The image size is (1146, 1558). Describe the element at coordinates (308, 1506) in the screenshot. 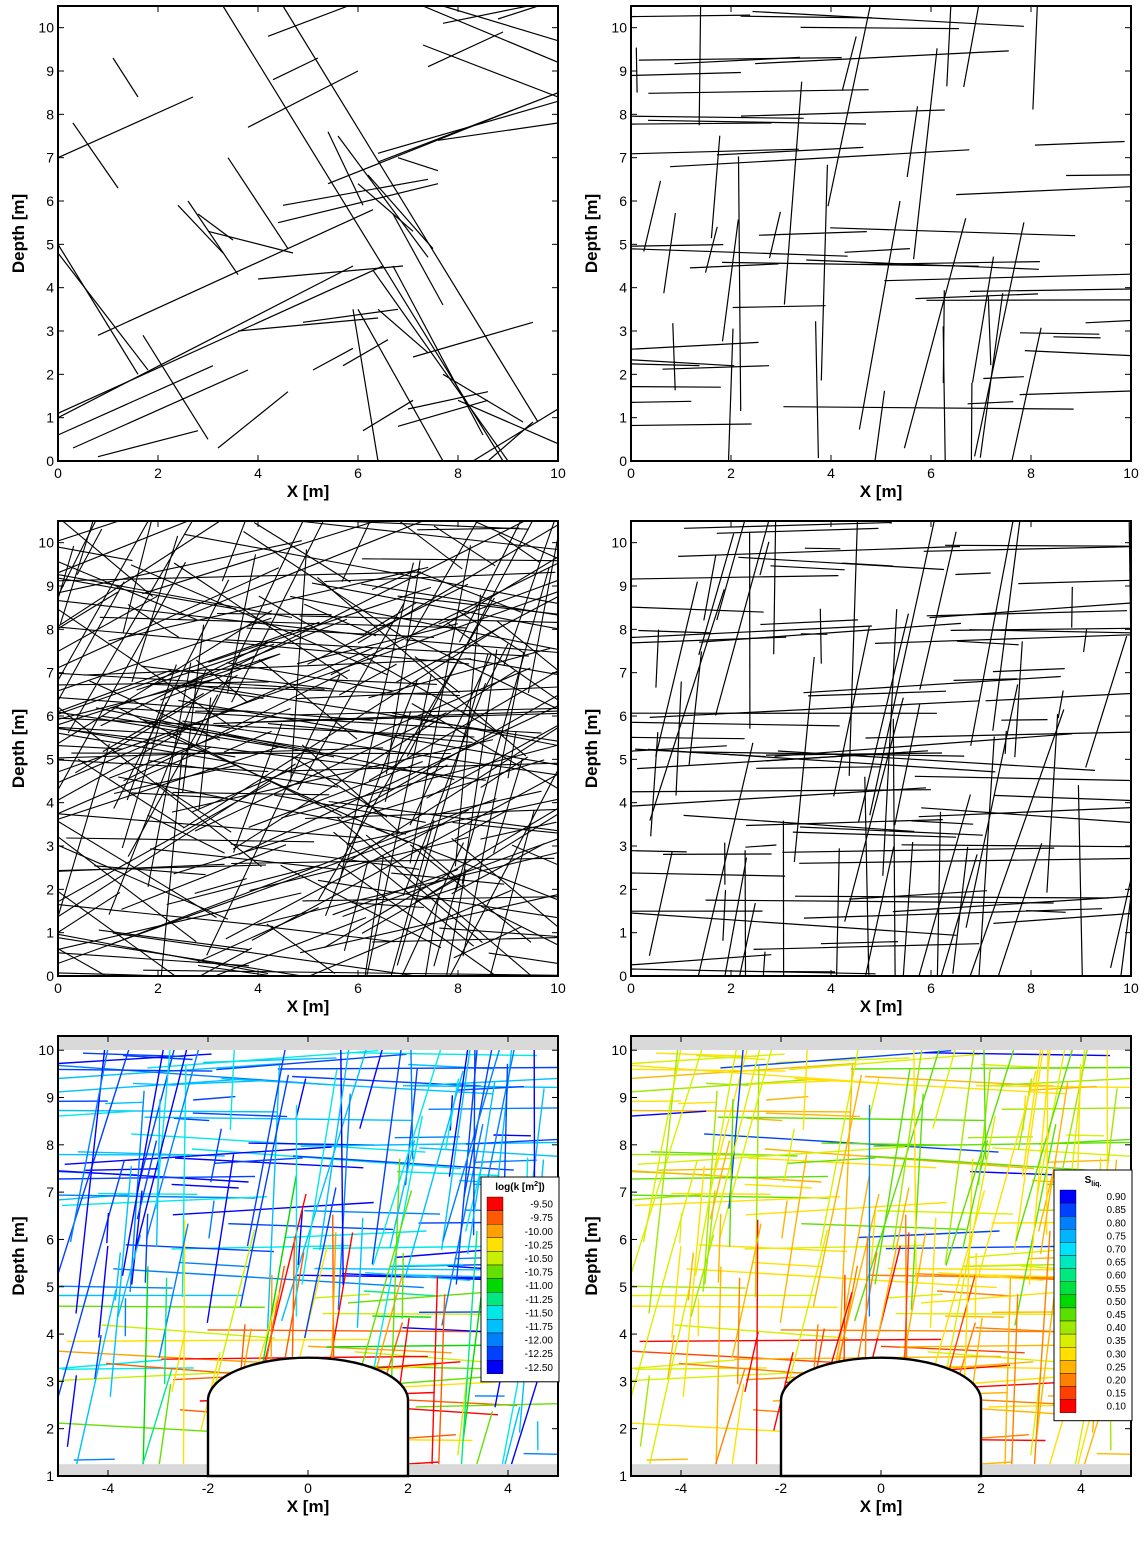

I see `x-axis-label: X [m]` at that location.